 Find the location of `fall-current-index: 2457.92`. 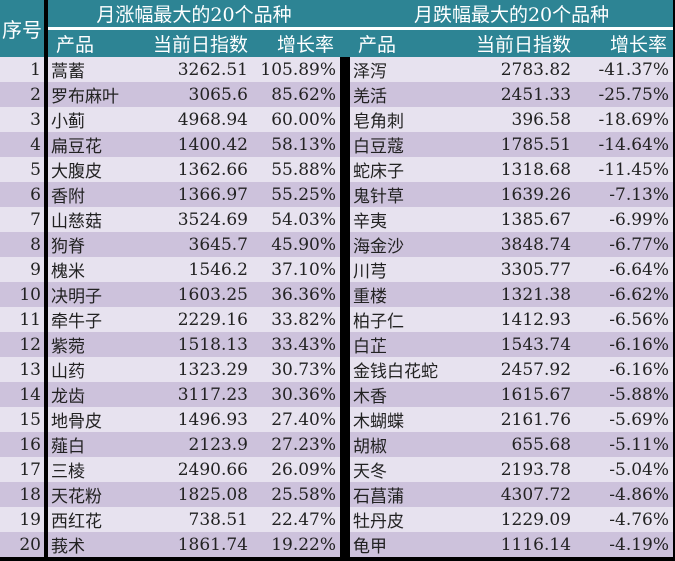

fall-current-index: 2457.92 is located at coordinates (519, 369).